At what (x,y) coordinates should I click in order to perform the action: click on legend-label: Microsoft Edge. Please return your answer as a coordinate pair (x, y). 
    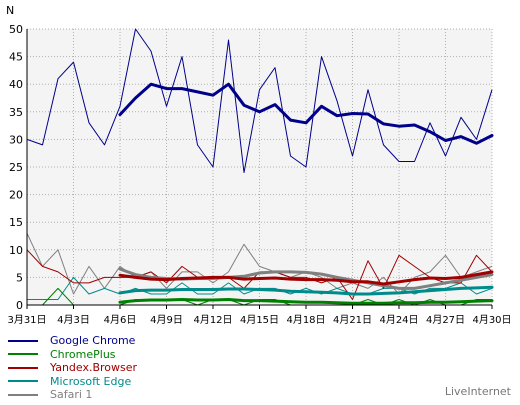
    Looking at the image, I should click on (91, 381).